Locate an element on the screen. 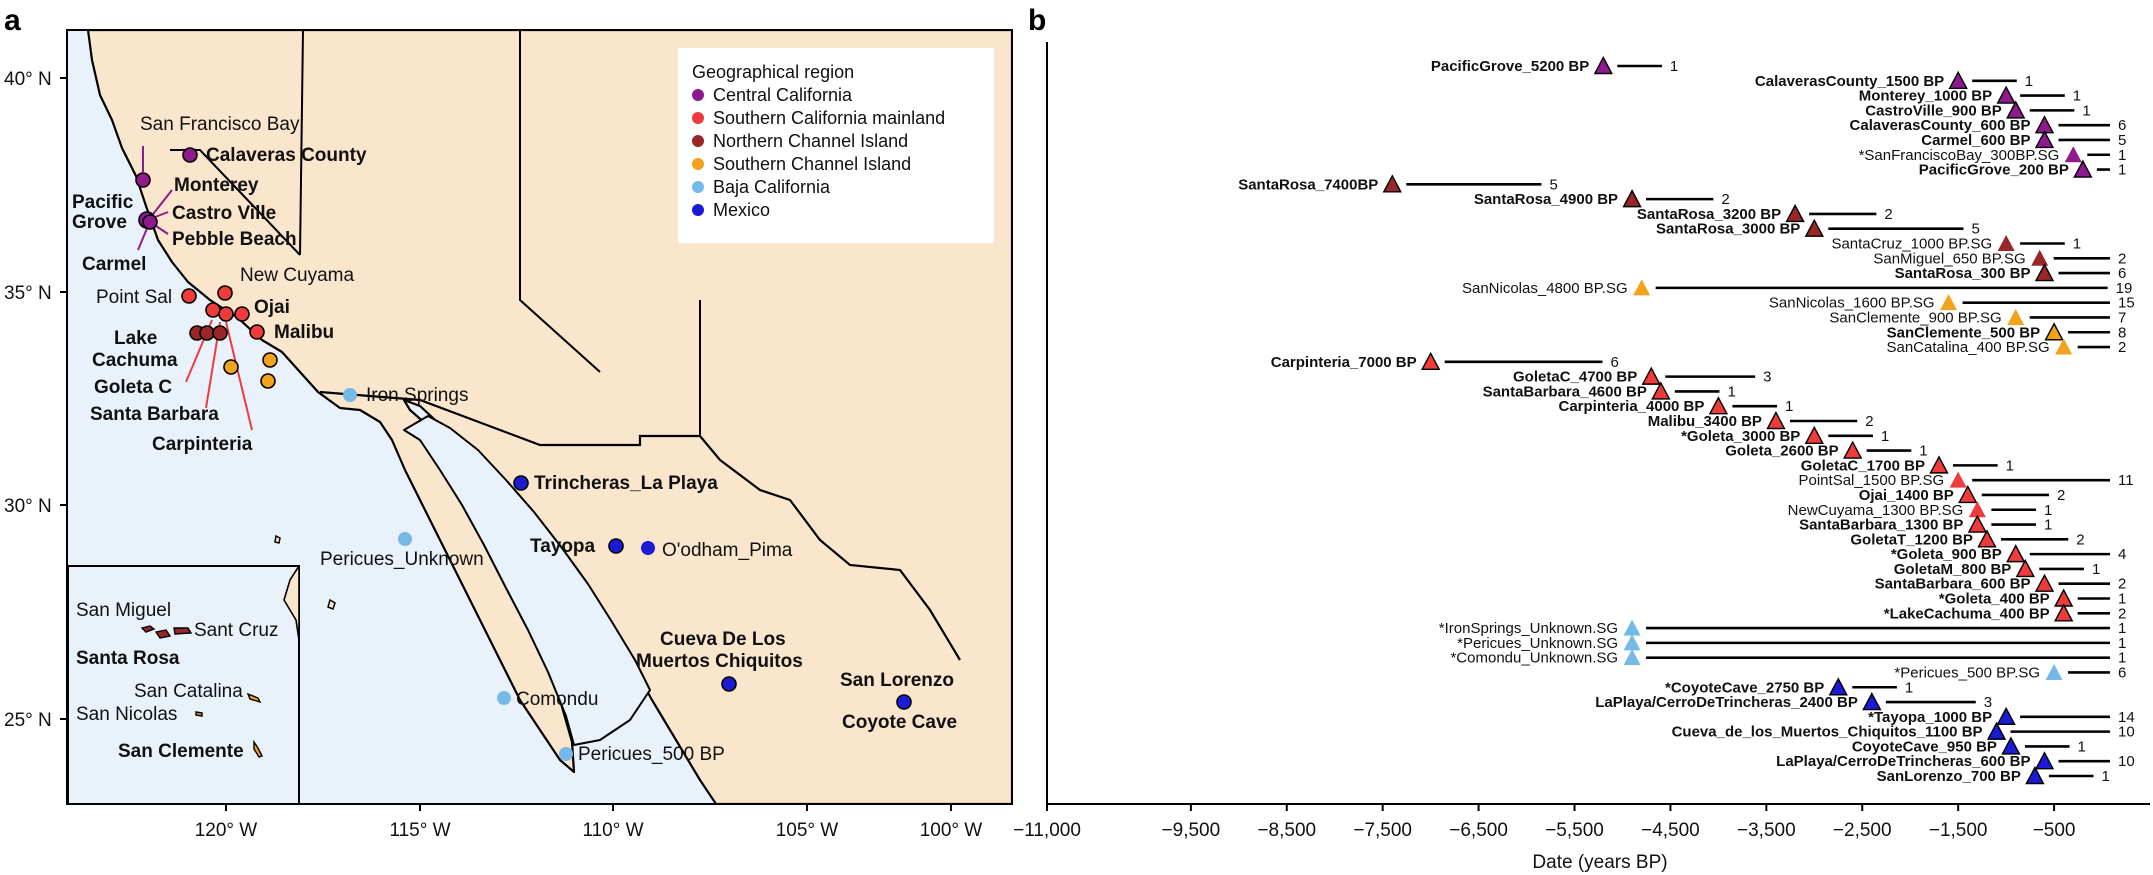  leader-carmel is located at coordinates (143, 238).